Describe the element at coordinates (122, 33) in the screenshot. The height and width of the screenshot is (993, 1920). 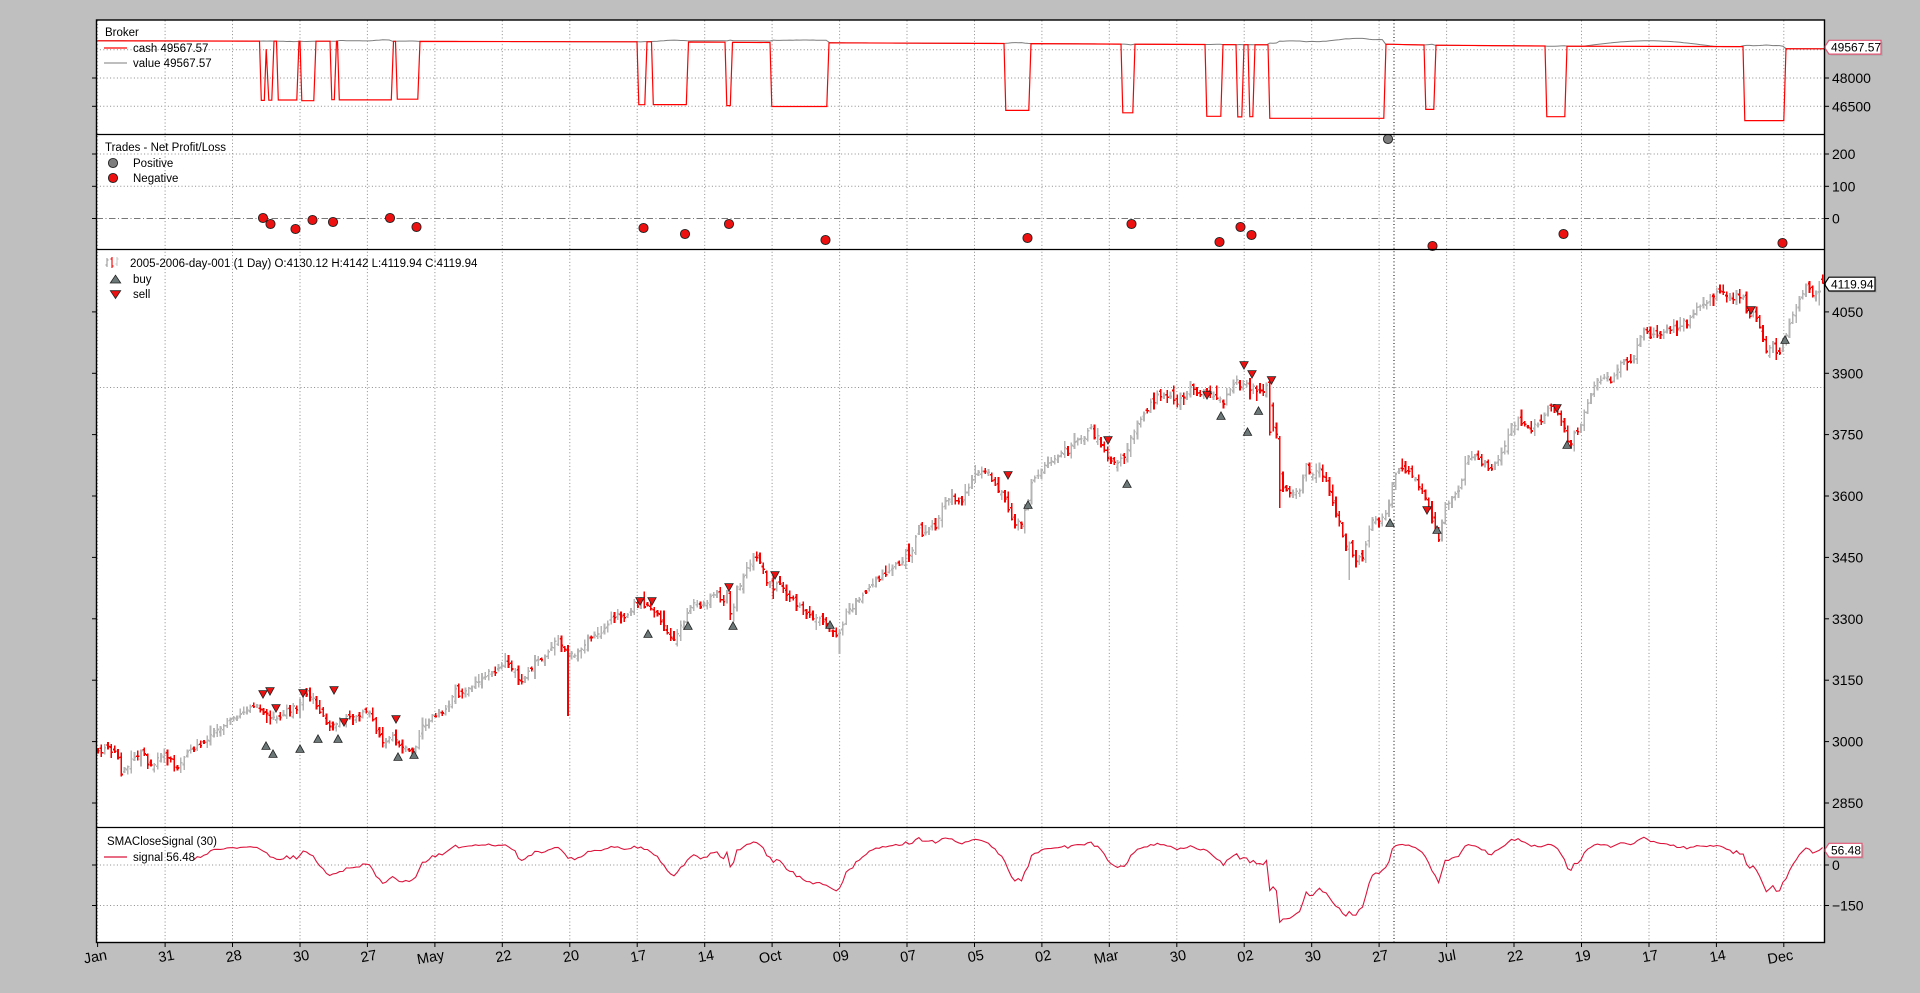
I see `svg-text: Broker` at that location.